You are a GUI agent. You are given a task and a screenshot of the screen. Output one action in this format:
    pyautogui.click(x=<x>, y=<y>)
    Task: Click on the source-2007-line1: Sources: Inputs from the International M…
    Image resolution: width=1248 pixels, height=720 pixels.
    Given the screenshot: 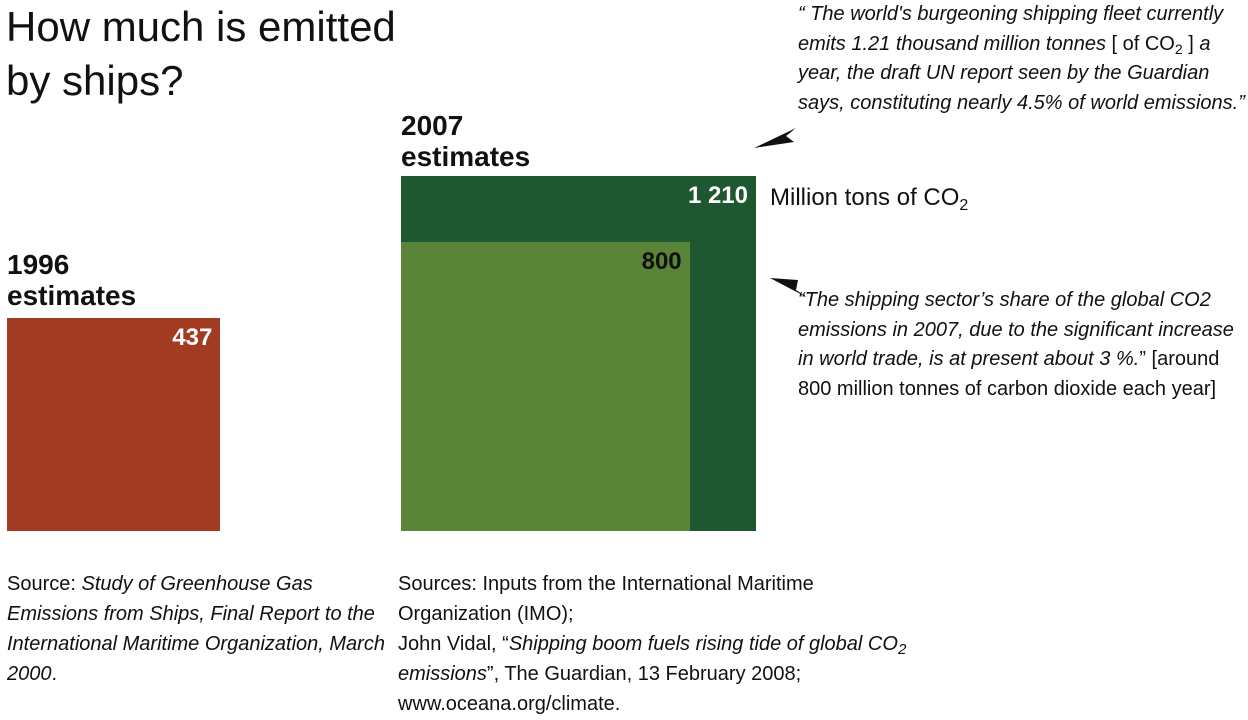 What is the action you would take?
    pyautogui.click(x=606, y=599)
    